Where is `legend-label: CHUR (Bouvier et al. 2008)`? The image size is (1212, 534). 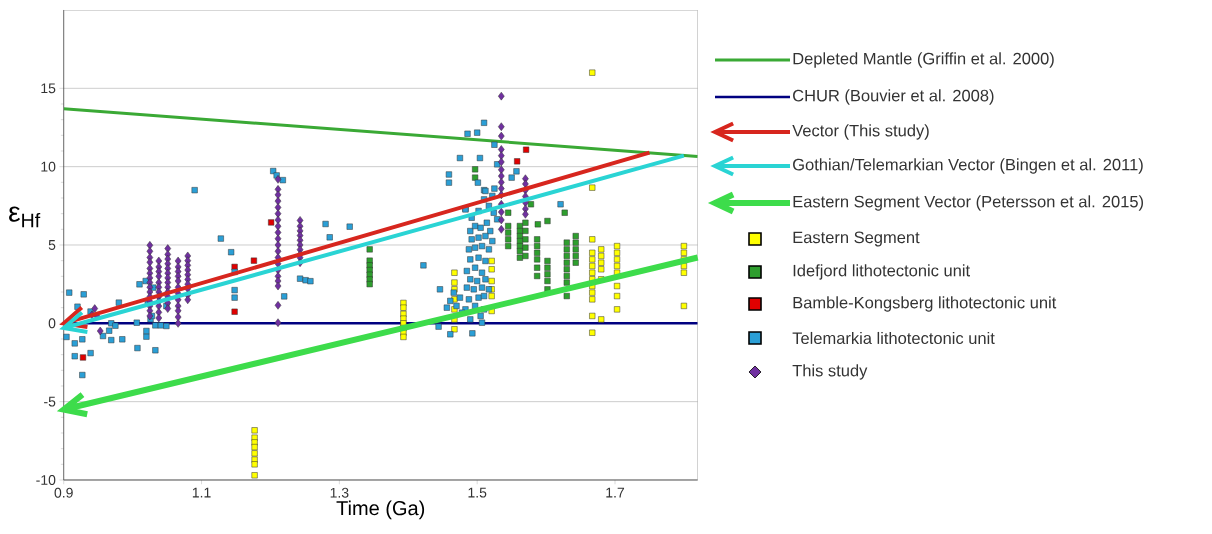
legend-label: CHUR (Bouvier et al. 2008) is located at coordinates (893, 97).